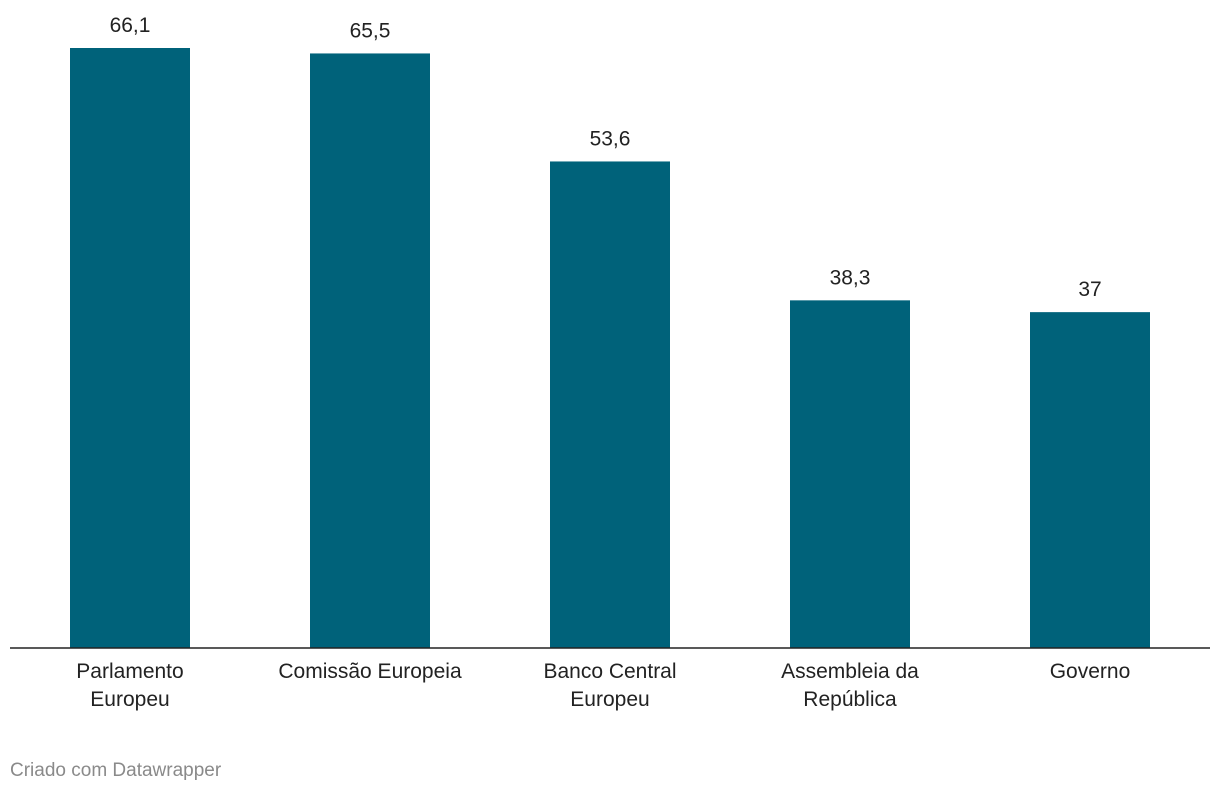  I want to click on value-label: 37, so click(1089, 289).